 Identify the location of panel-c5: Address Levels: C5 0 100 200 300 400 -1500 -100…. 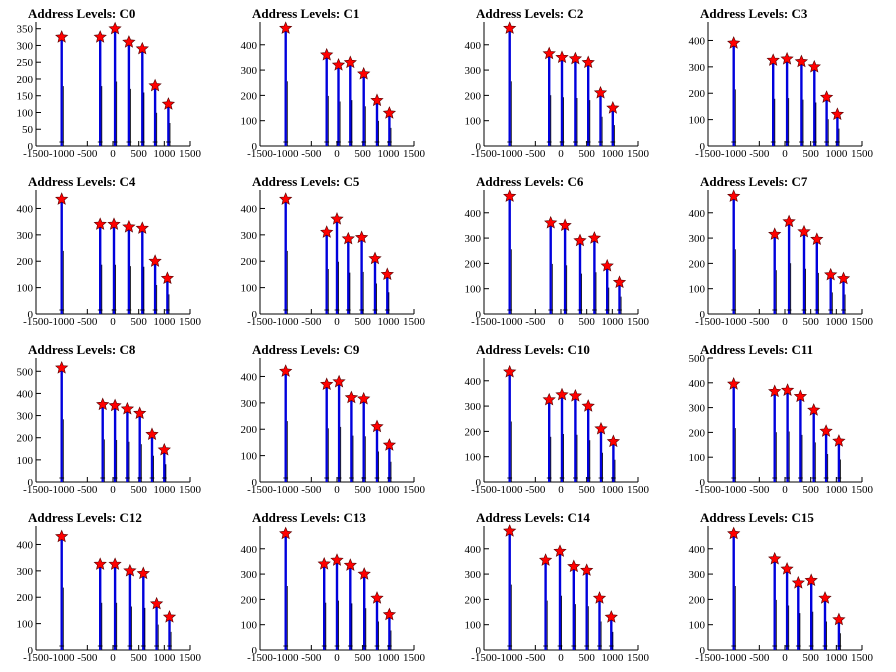
(333, 251).